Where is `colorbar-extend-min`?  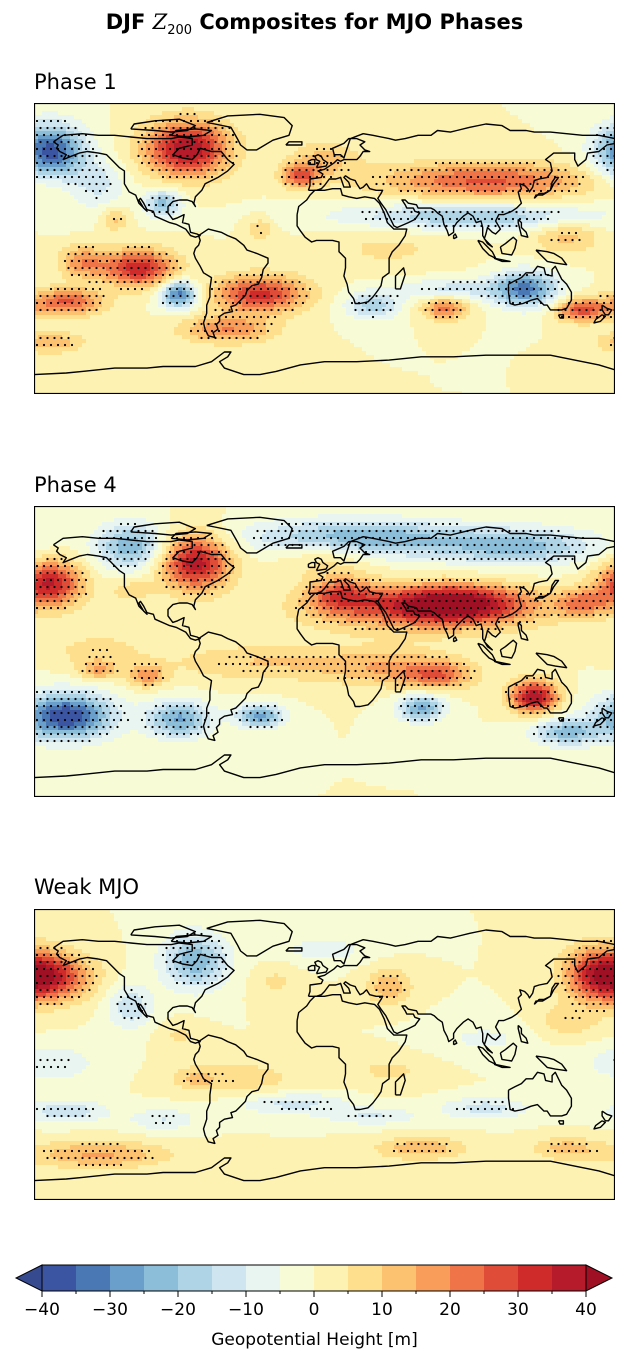 colorbar-extend-min is located at coordinates (28, 1278).